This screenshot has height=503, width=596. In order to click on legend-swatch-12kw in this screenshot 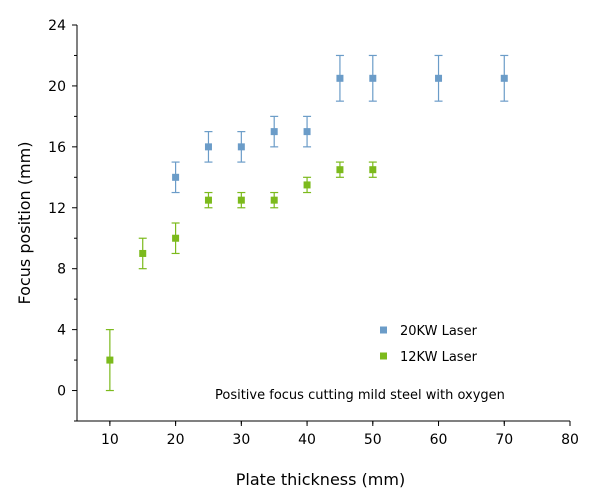, I will do `click(383, 356)`.